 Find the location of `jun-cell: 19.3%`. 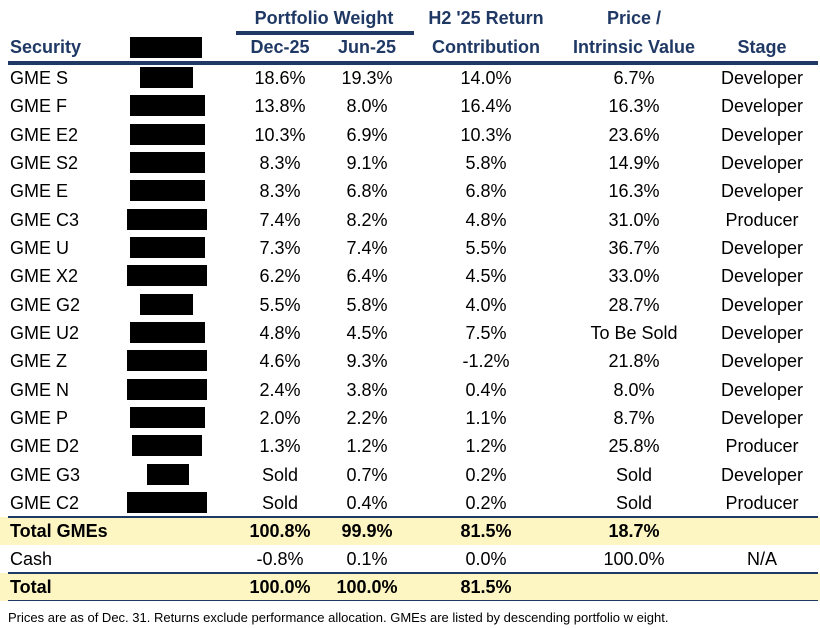

jun-cell: 19.3% is located at coordinates (367, 78).